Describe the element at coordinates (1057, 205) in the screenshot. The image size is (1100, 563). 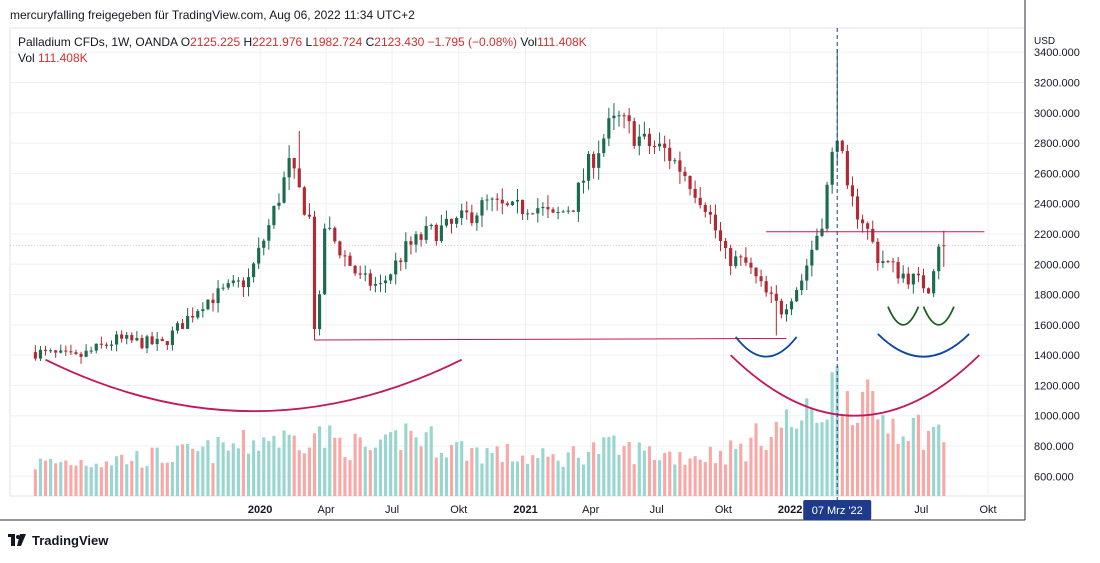
I see `y-tick-label: 2400.000` at that location.